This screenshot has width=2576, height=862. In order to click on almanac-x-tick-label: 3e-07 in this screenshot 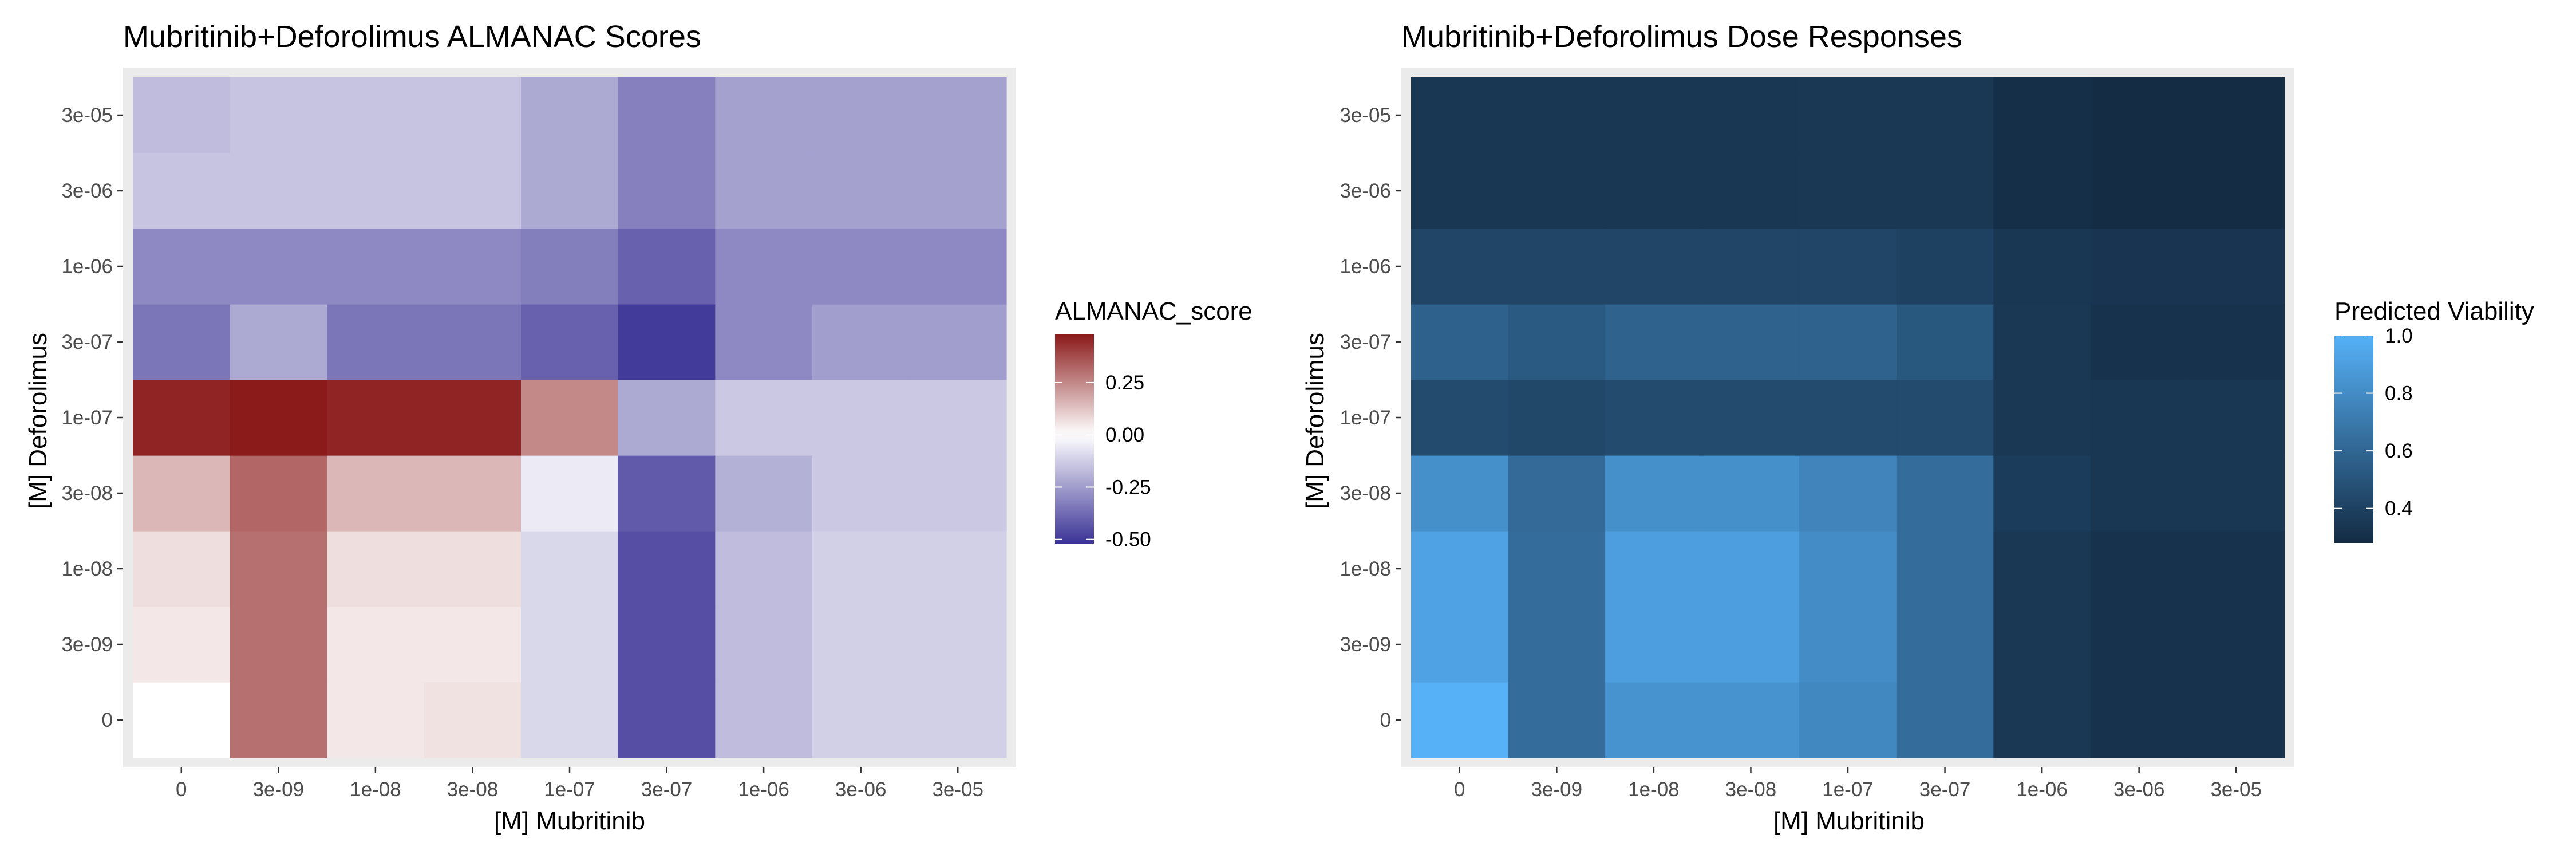, I will do `click(667, 790)`.